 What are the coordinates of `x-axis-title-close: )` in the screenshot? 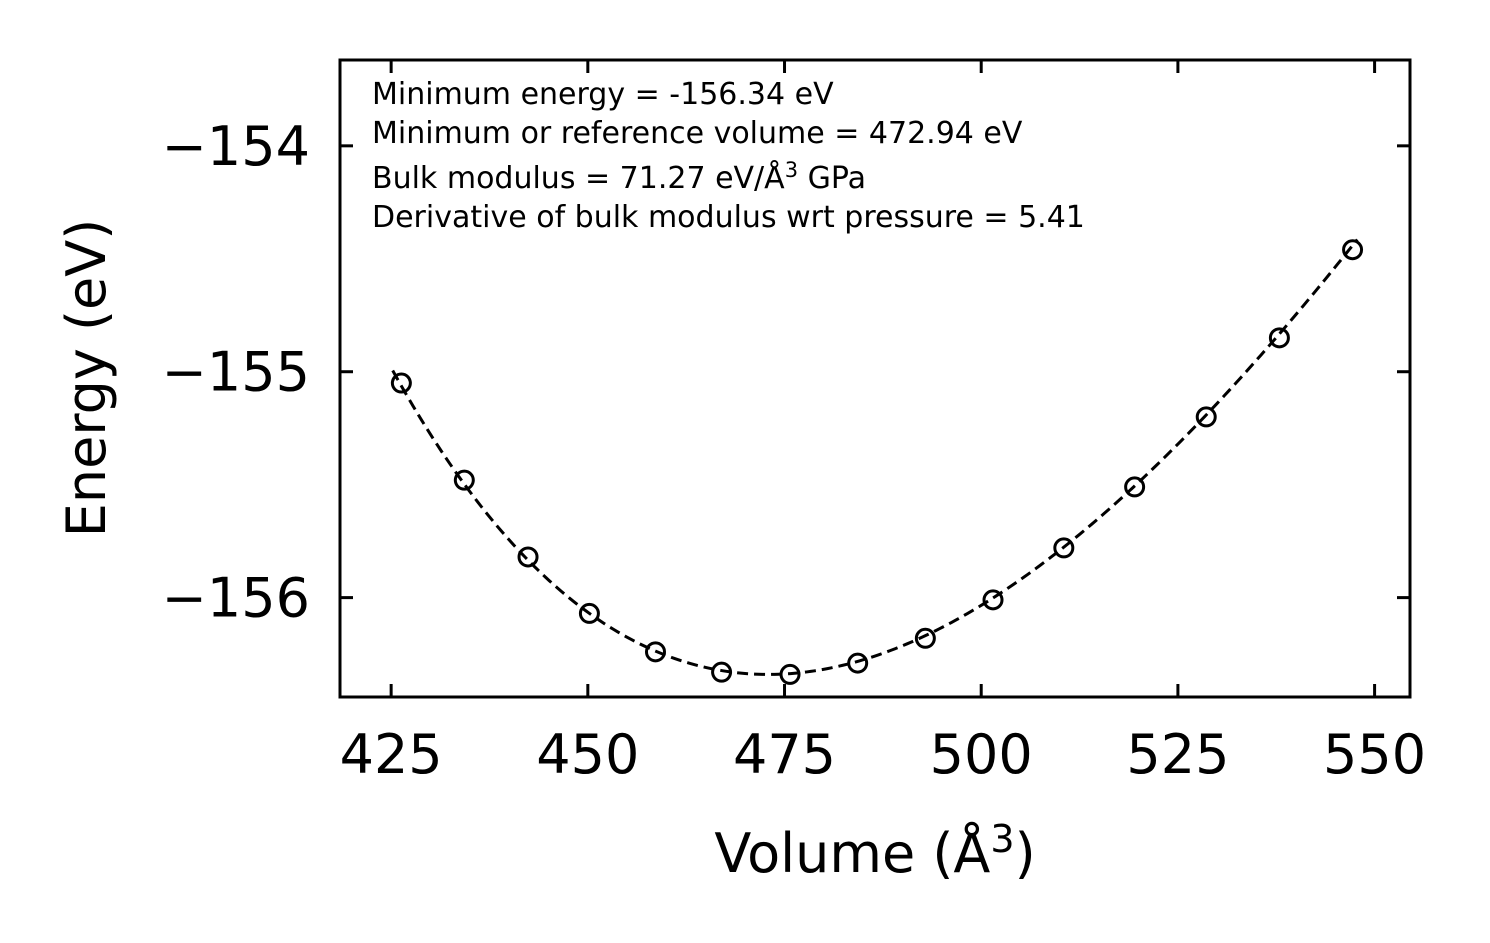 It's located at (1025, 853).